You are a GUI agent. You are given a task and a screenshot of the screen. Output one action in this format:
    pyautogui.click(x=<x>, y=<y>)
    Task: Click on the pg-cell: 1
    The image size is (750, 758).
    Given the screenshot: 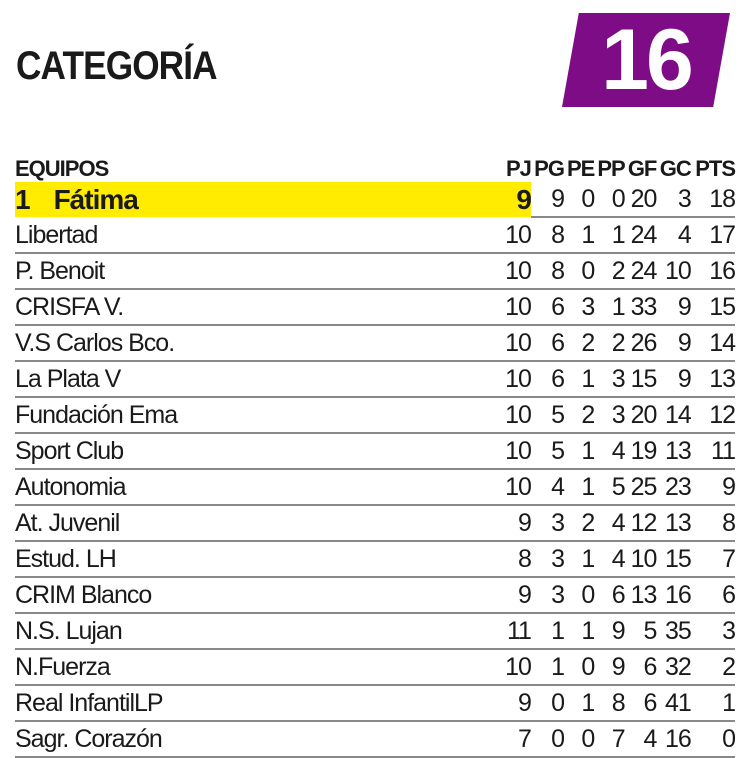 What is the action you would take?
    pyautogui.click(x=547, y=667)
    